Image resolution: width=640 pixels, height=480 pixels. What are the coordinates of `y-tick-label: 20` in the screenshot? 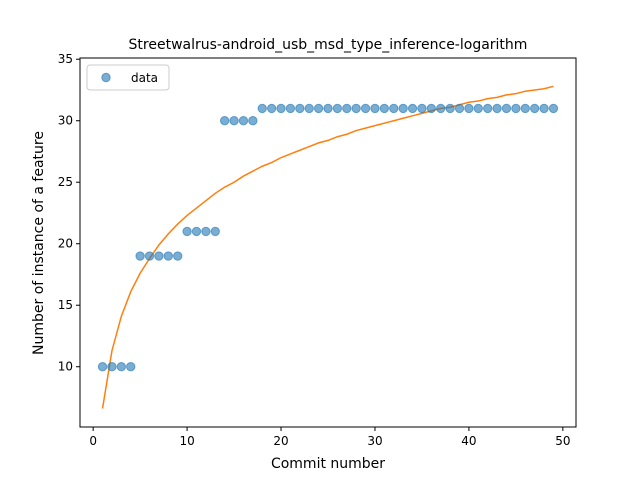 It's located at (65, 244).